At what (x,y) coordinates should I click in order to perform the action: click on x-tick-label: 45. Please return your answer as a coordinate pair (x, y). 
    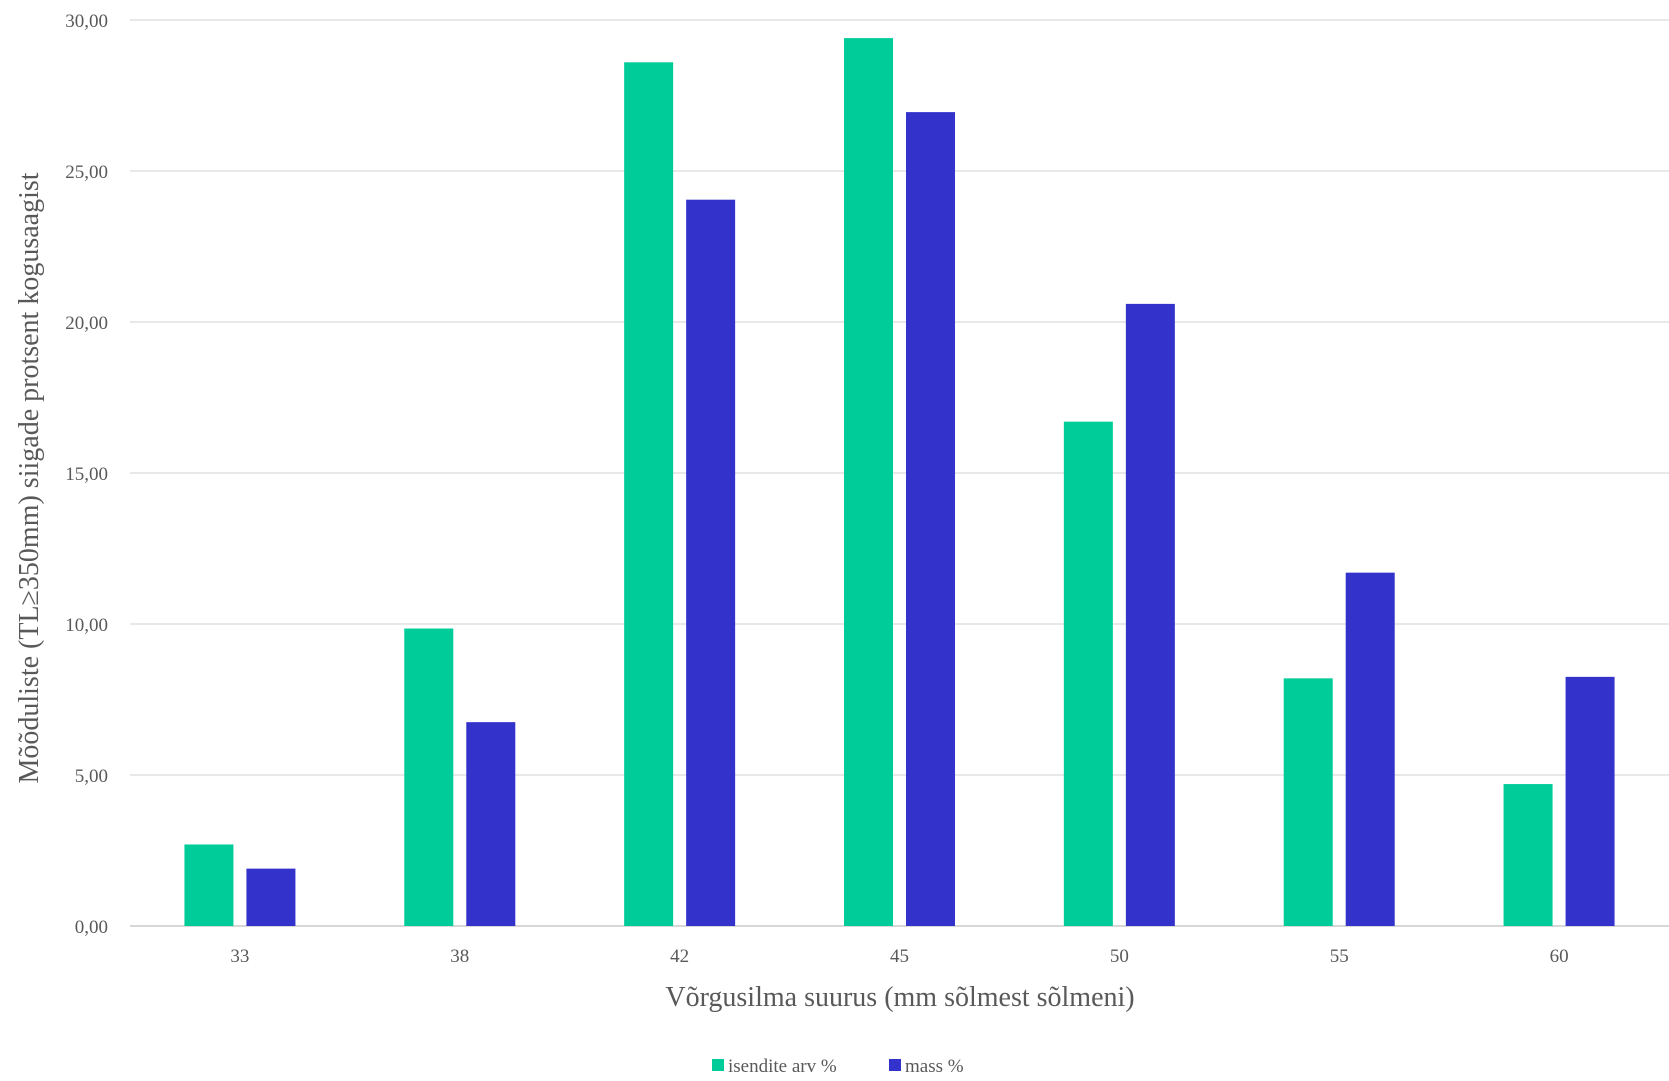
    Looking at the image, I should click on (899, 956).